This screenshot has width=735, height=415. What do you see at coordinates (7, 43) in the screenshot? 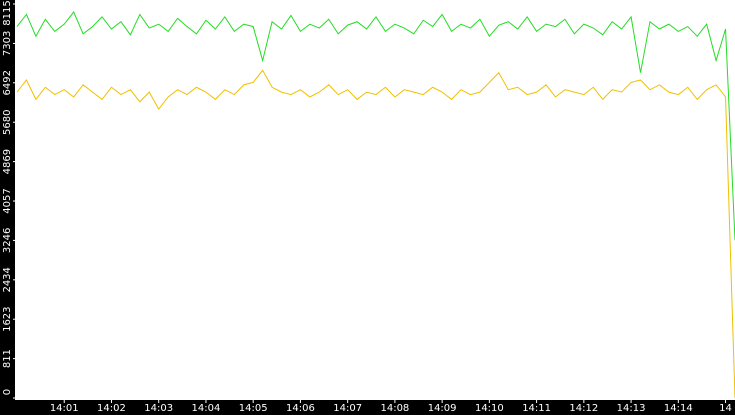
I see `y-tick-label: 7303` at bounding box center [7, 43].